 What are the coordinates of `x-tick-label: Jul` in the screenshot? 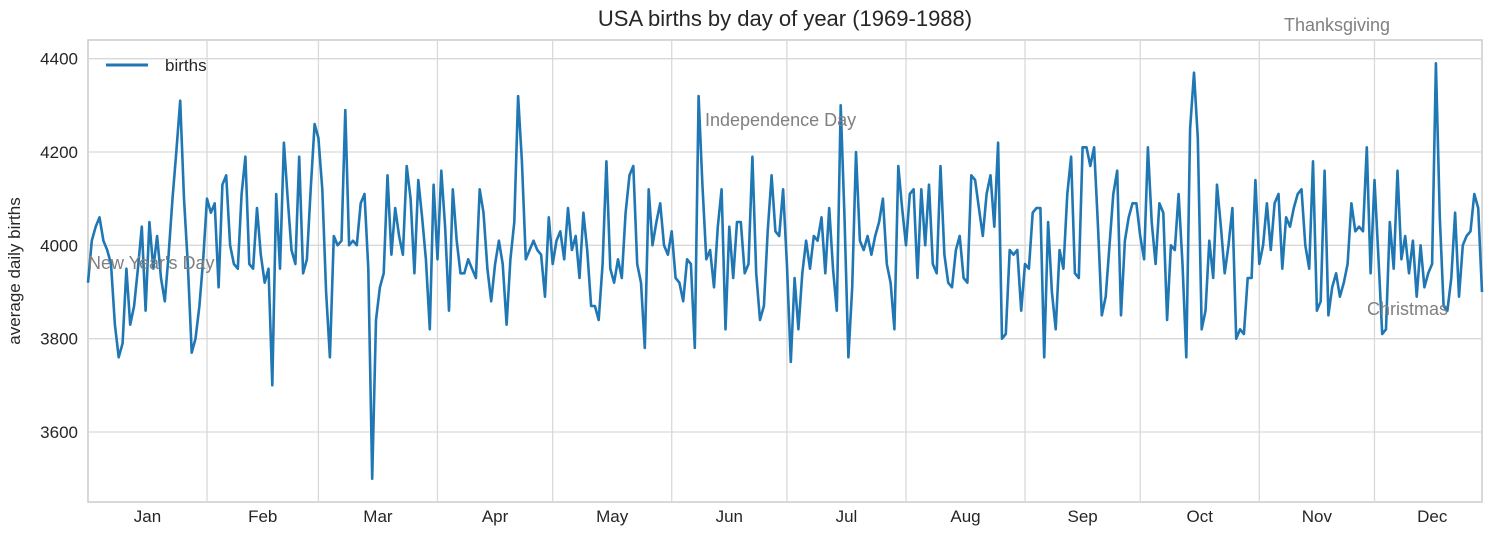 It's located at (847, 516).